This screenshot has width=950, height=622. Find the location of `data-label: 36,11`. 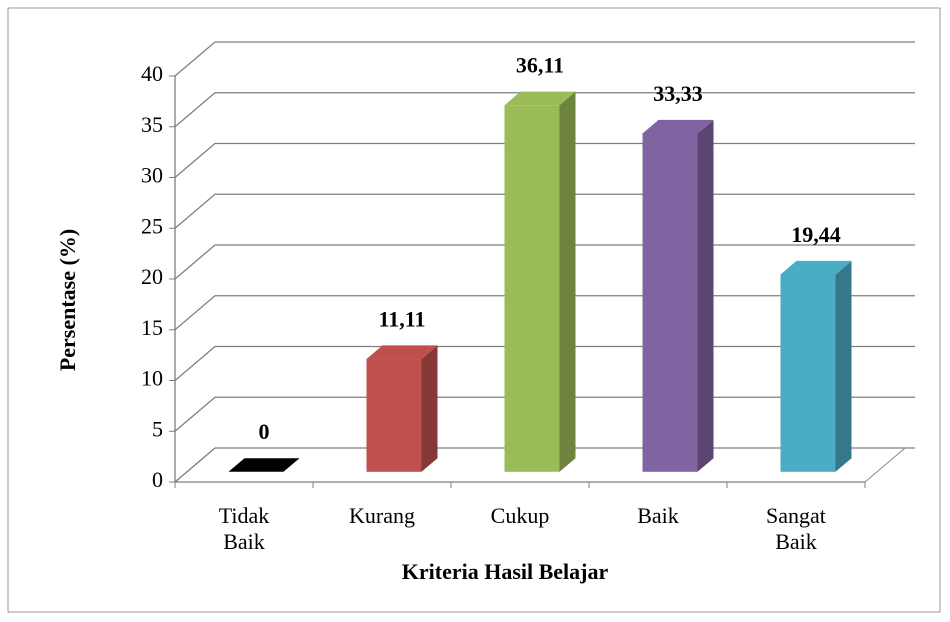

data-label: 36,11 is located at coordinates (540, 65).